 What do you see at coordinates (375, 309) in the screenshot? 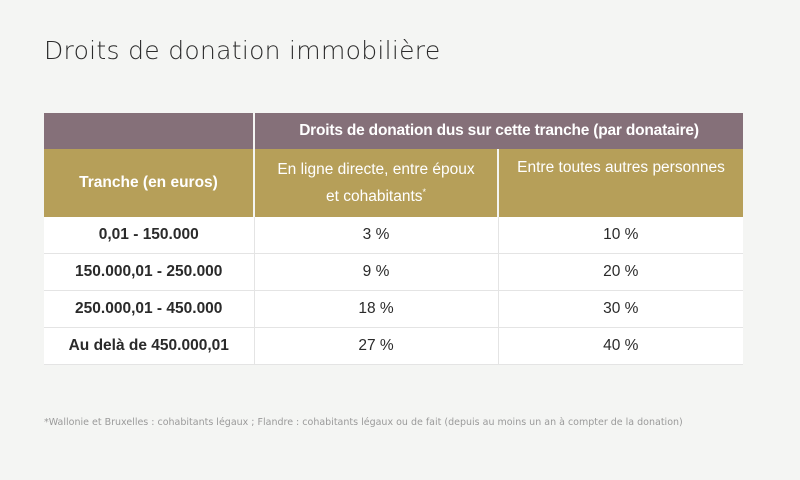
I see `direct-rate-cell: 18 %` at bounding box center [375, 309].